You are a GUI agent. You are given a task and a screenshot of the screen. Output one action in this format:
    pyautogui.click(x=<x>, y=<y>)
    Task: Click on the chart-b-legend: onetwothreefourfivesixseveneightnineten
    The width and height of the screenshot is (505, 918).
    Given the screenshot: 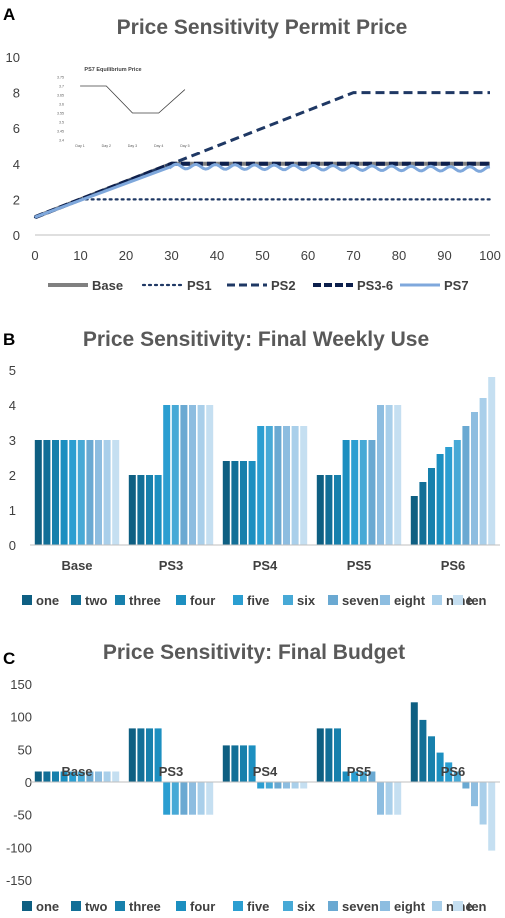 What is the action you would take?
    pyautogui.click(x=254, y=600)
    